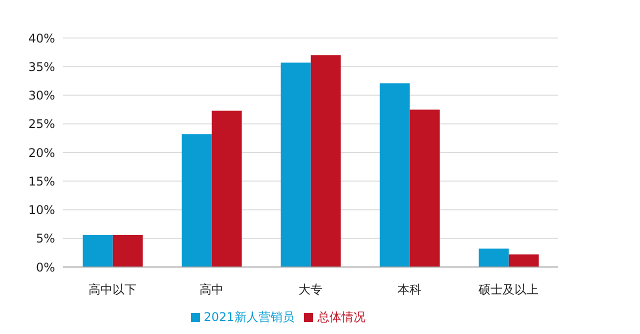  Describe the element at coordinates (45, 239) in the screenshot. I see `y-tick-label: 5%` at that location.